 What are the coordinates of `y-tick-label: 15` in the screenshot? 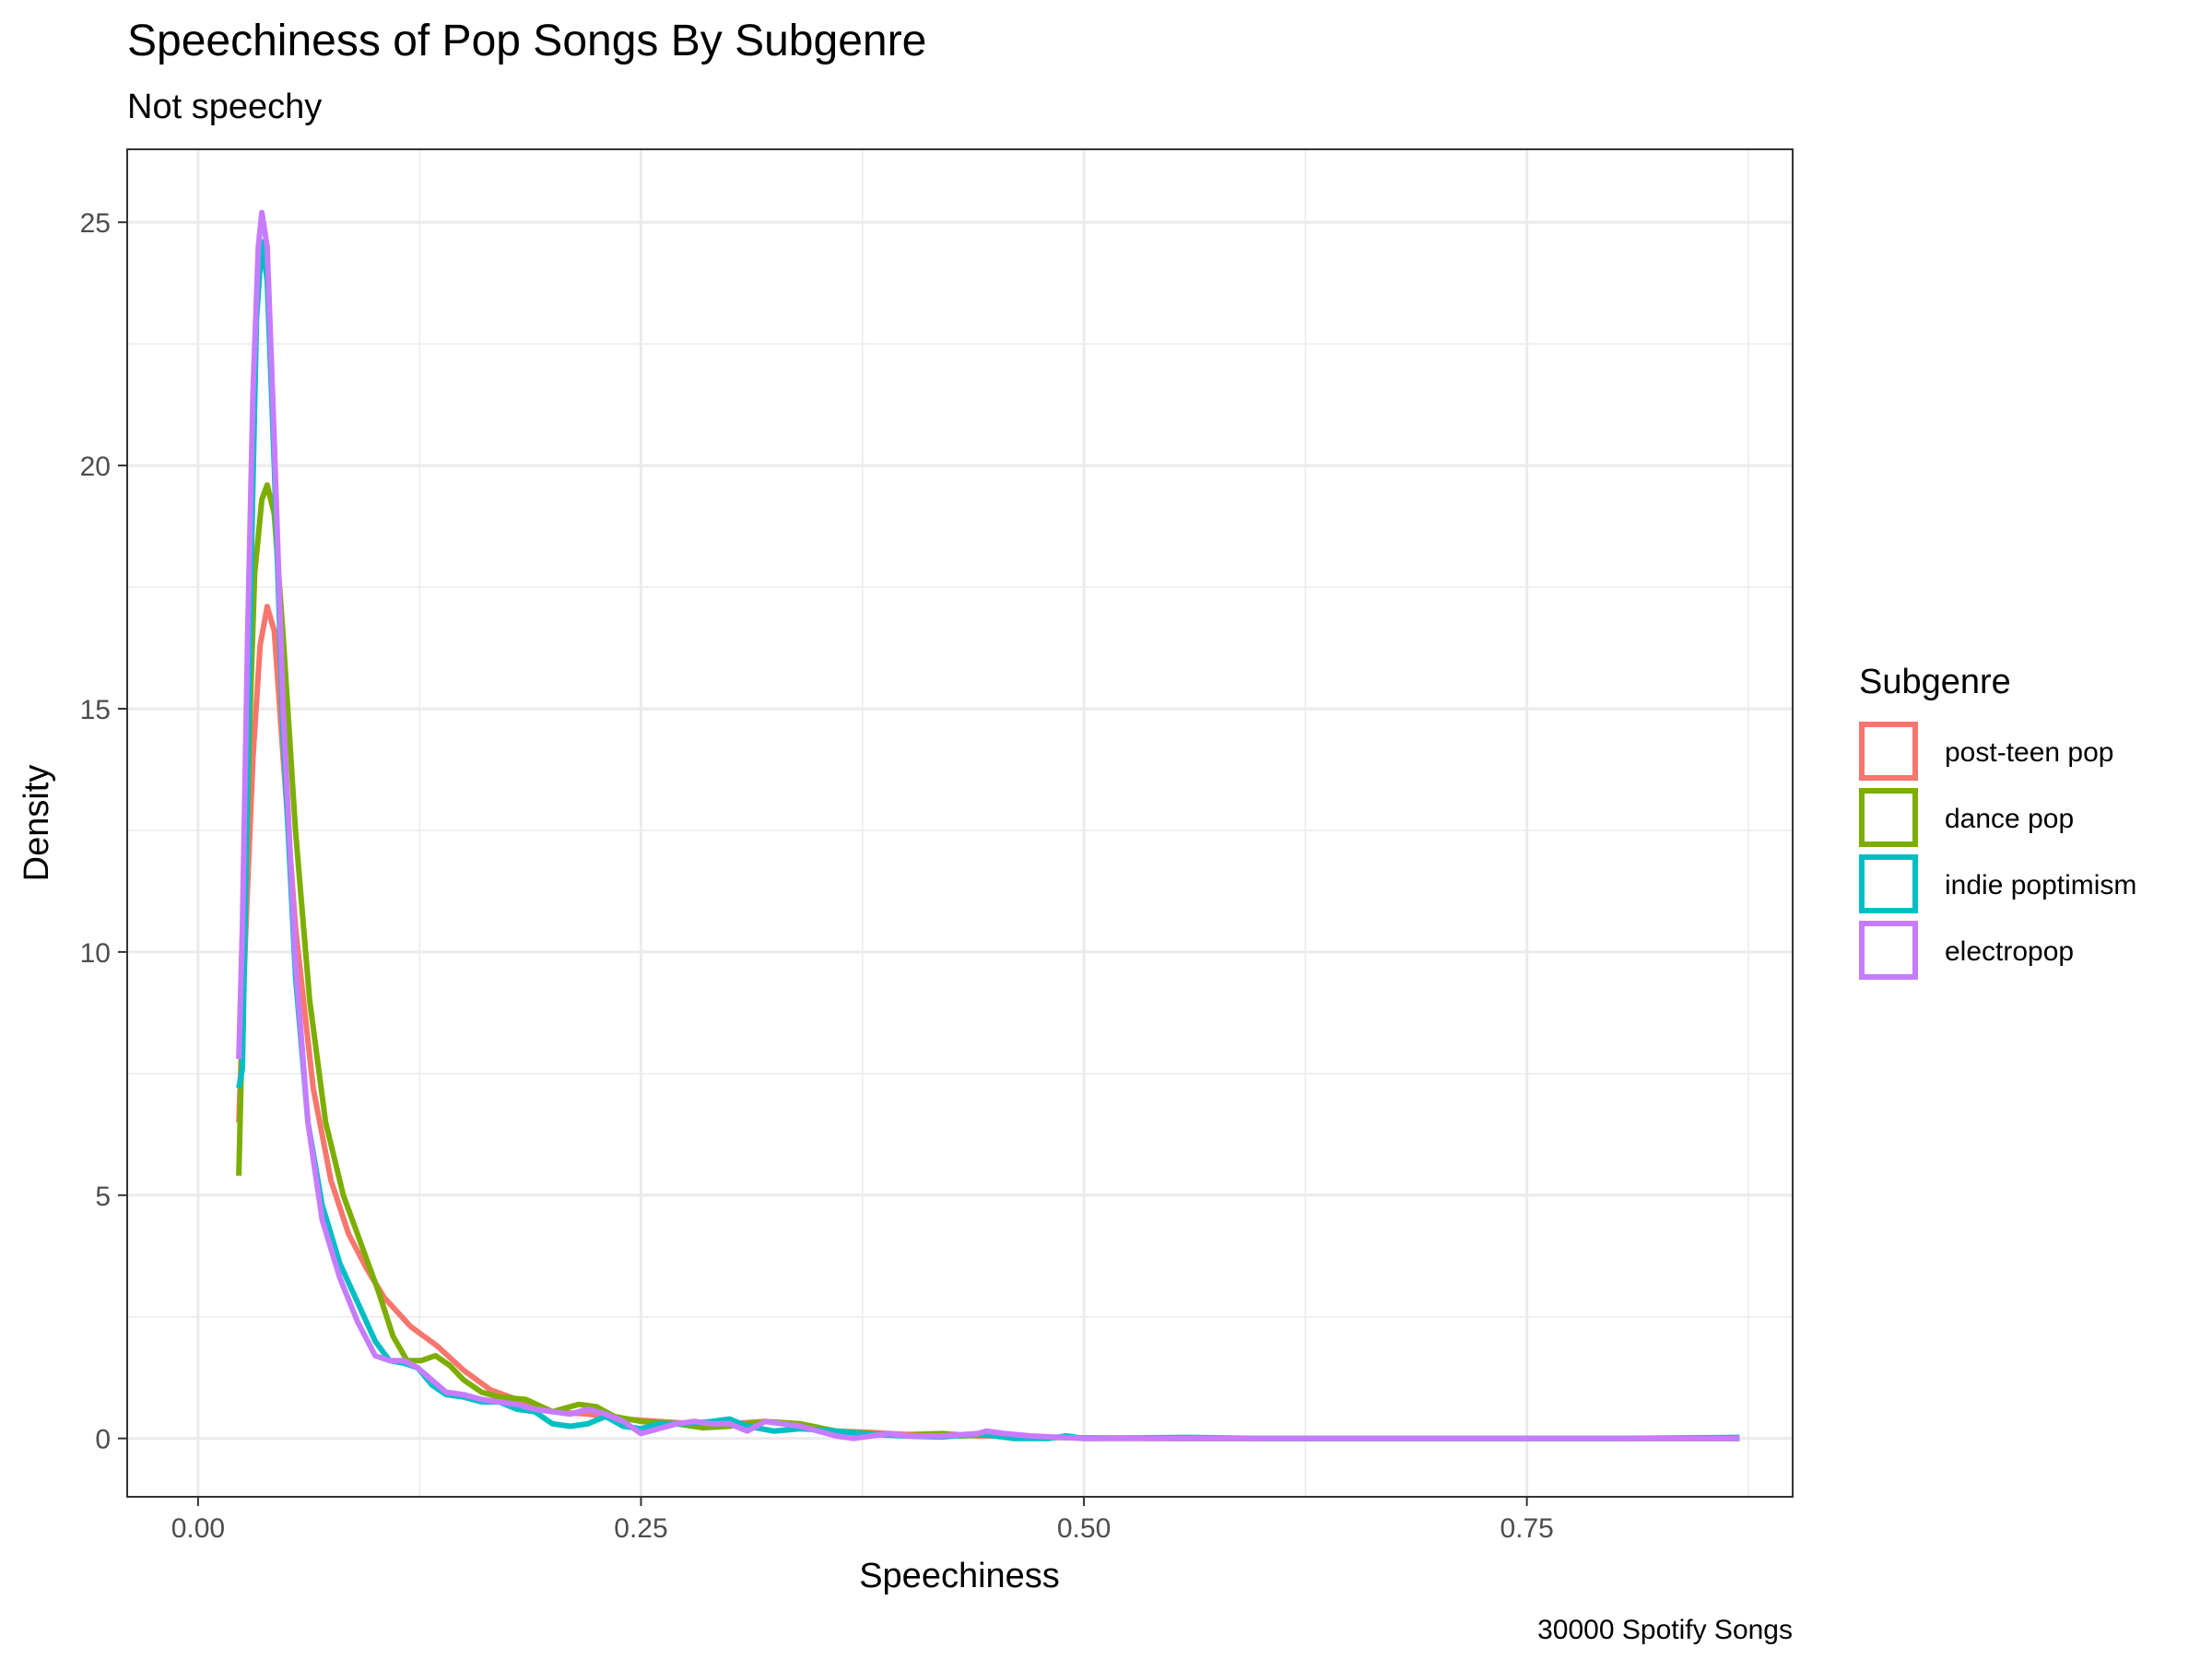 It's located at (95, 710).